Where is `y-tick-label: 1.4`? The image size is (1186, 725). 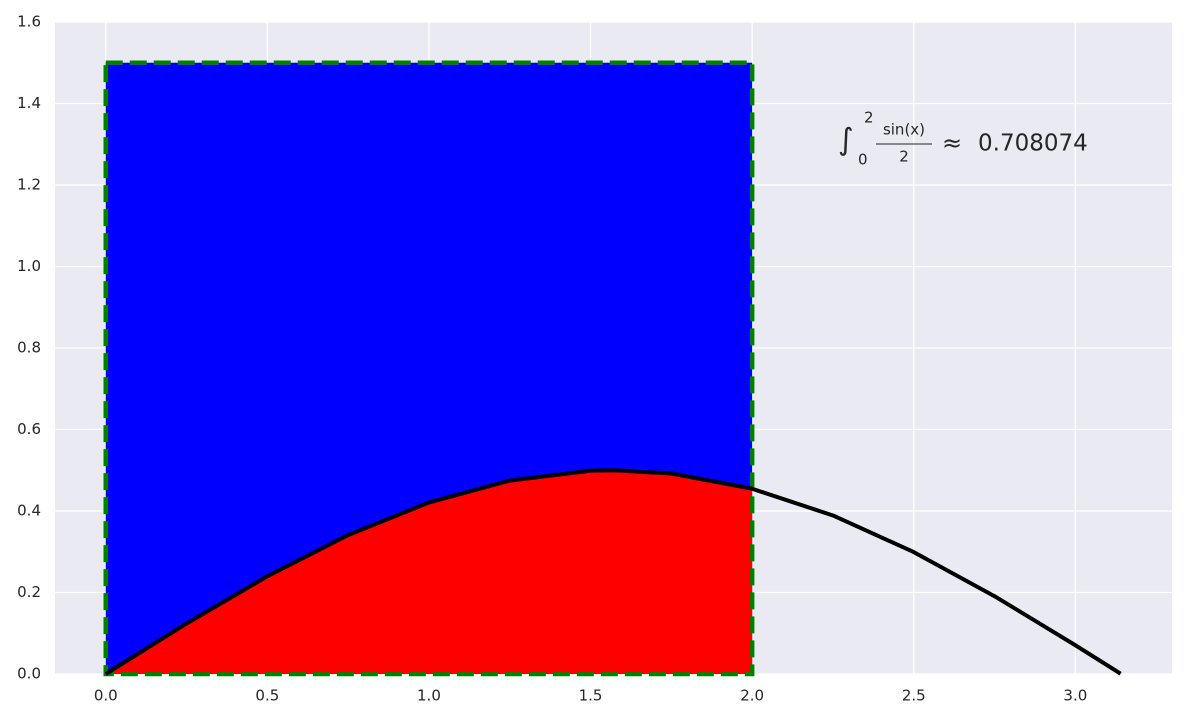
y-tick-label: 1.4 is located at coordinates (29, 103).